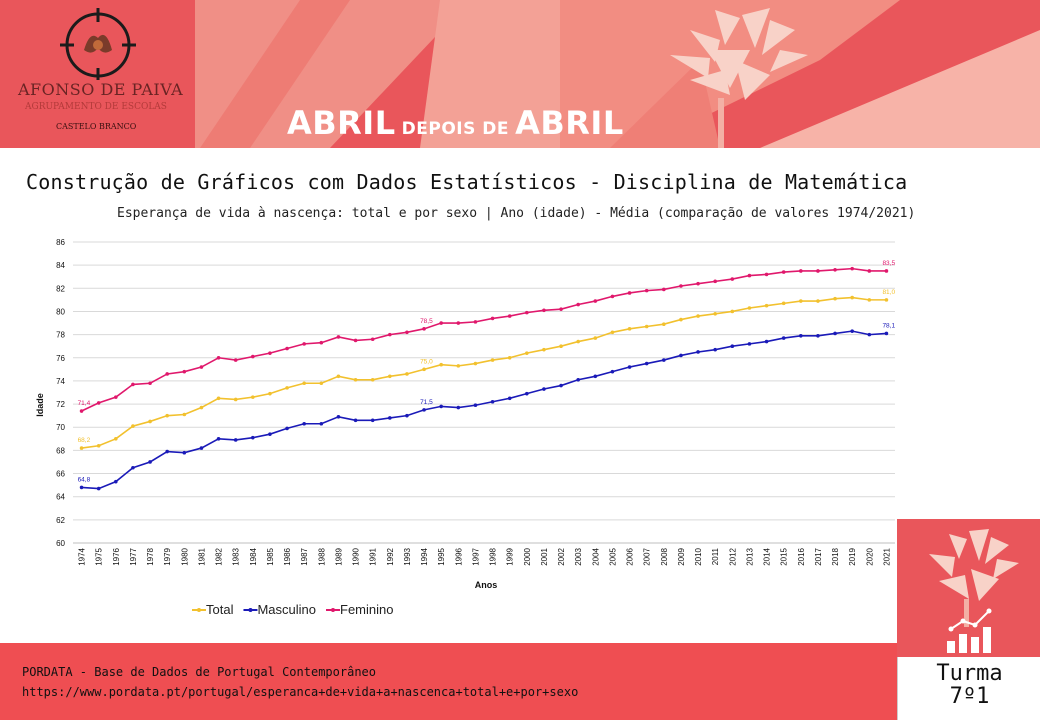 This screenshot has height=720, width=1040. Describe the element at coordinates (116, 556) in the screenshot. I see `x-tick-label: 1976` at that location.